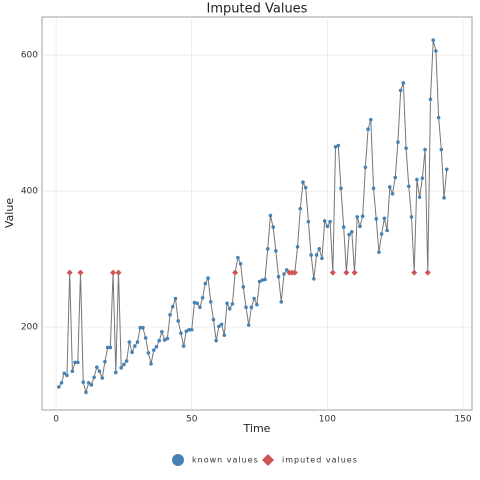 The image size is (480, 480). I want to click on x-tick-label: 0, so click(56, 420).